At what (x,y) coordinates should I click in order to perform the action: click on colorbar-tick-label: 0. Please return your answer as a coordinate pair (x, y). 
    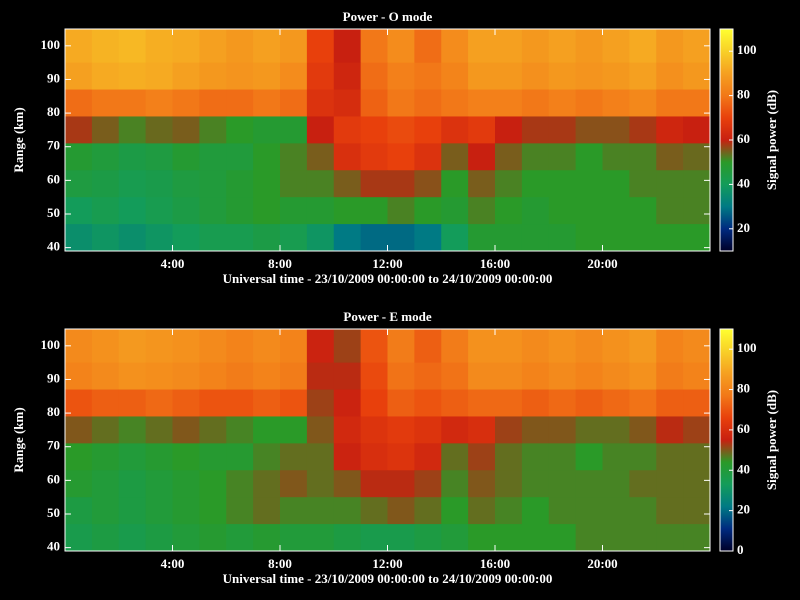
    Looking at the image, I should click on (740, 549).